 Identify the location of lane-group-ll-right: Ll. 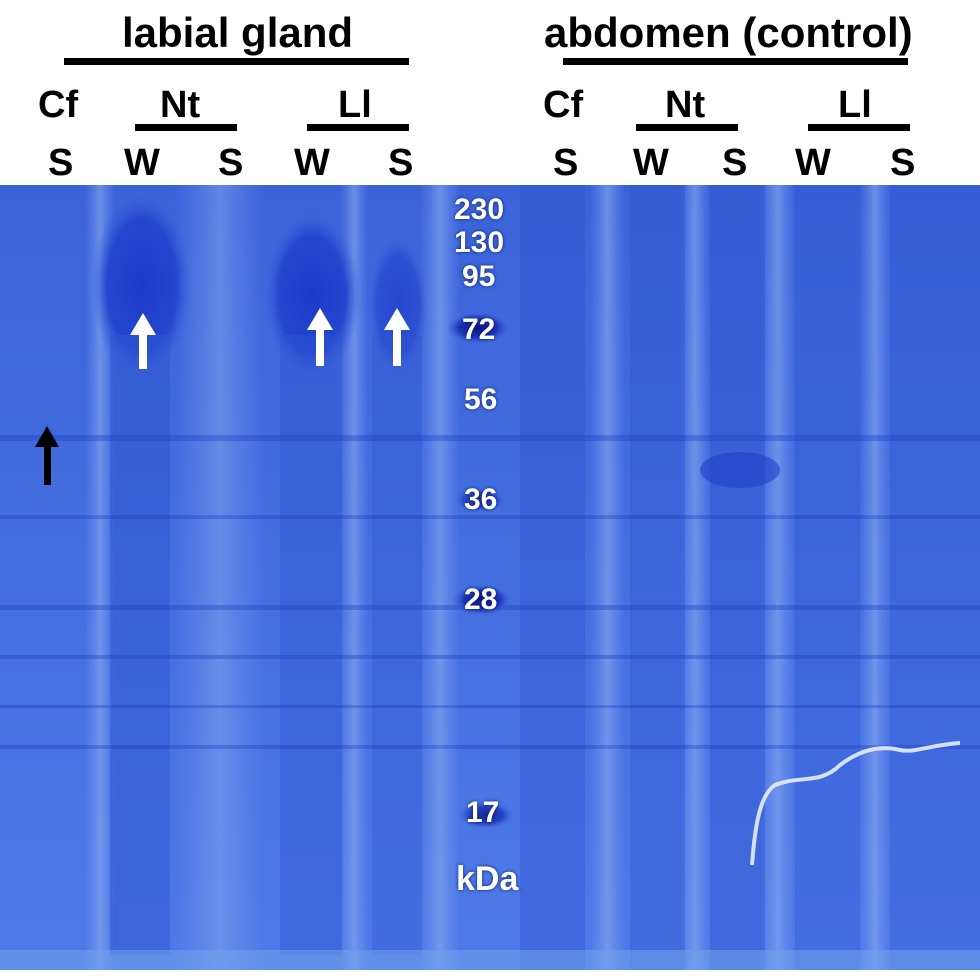
(855, 105).